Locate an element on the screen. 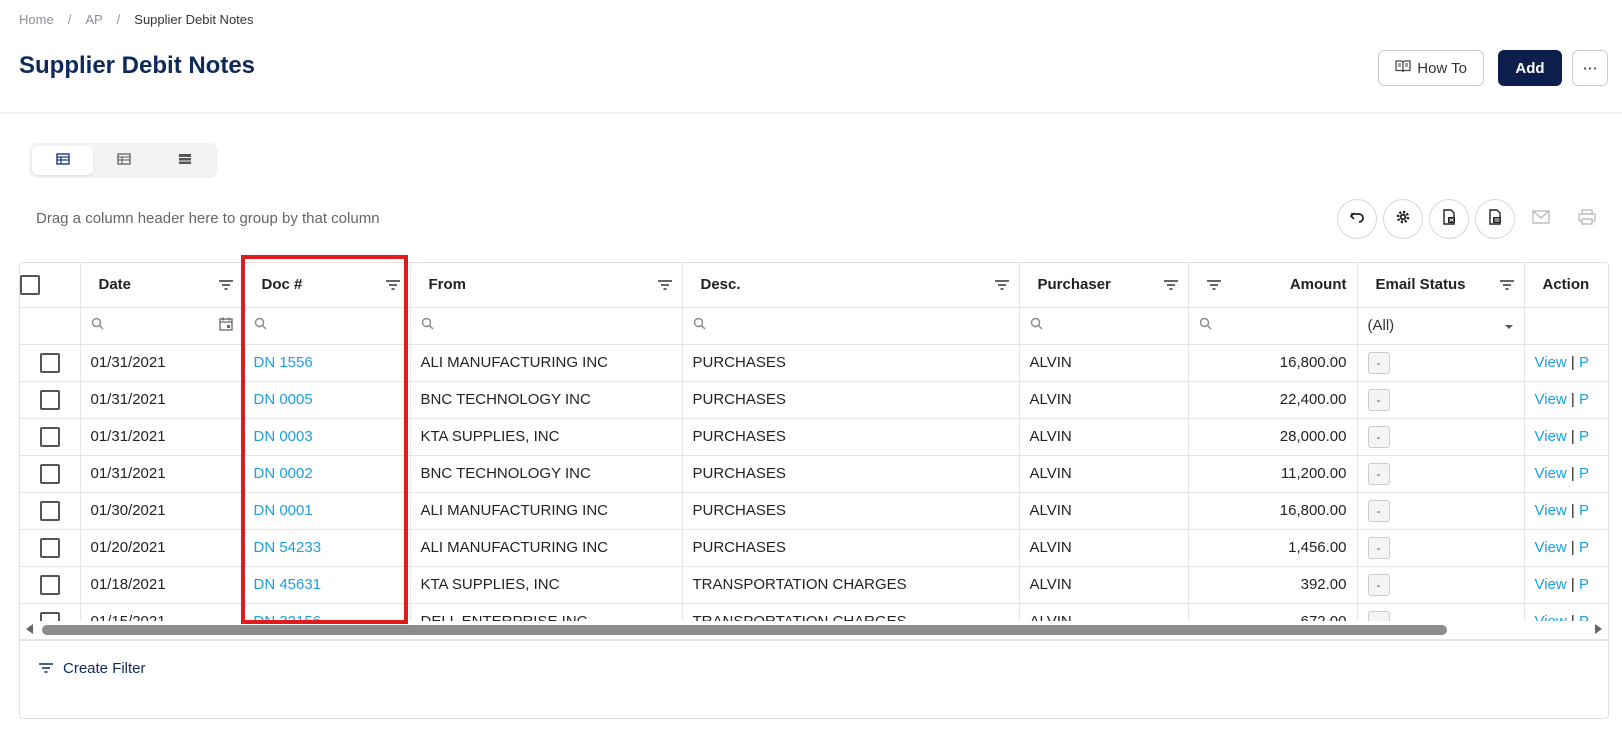  cell-purchaser: ALVIN is located at coordinates (1104, 474).